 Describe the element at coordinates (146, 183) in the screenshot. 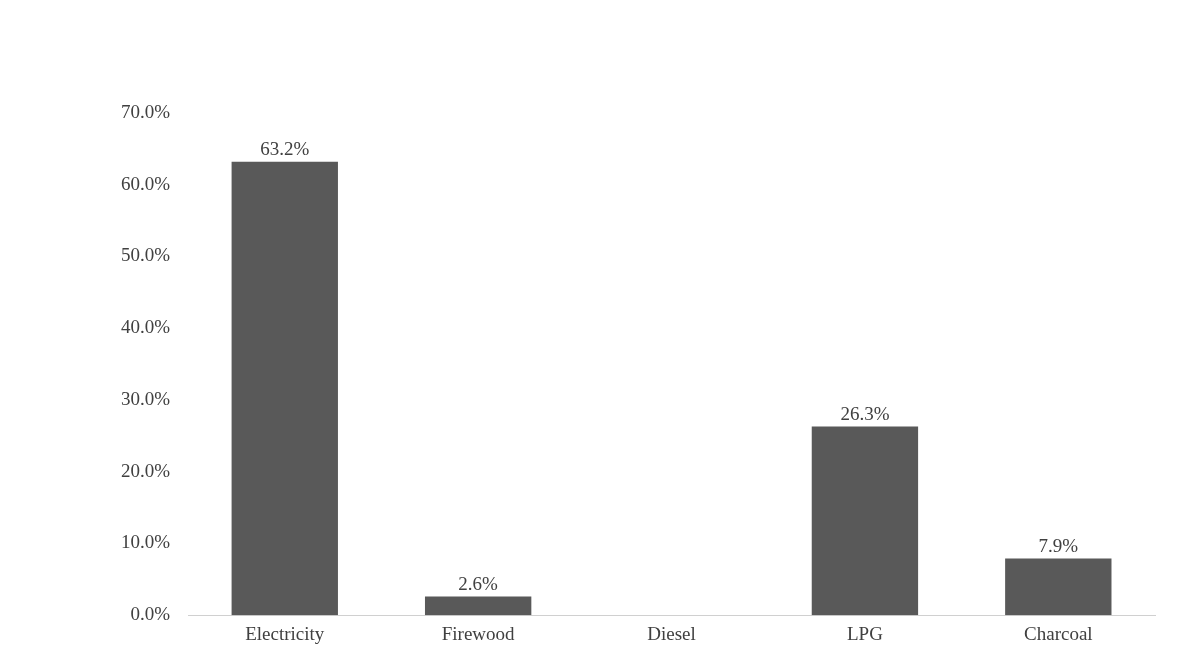

I see `y-tick-label: 60.0%` at that location.